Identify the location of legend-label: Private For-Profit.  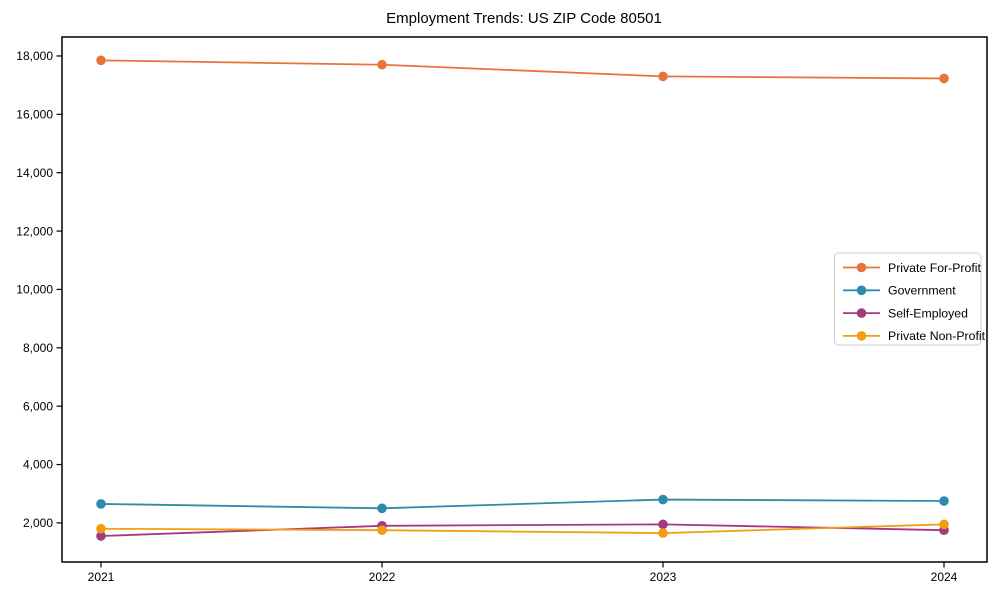
(935, 268).